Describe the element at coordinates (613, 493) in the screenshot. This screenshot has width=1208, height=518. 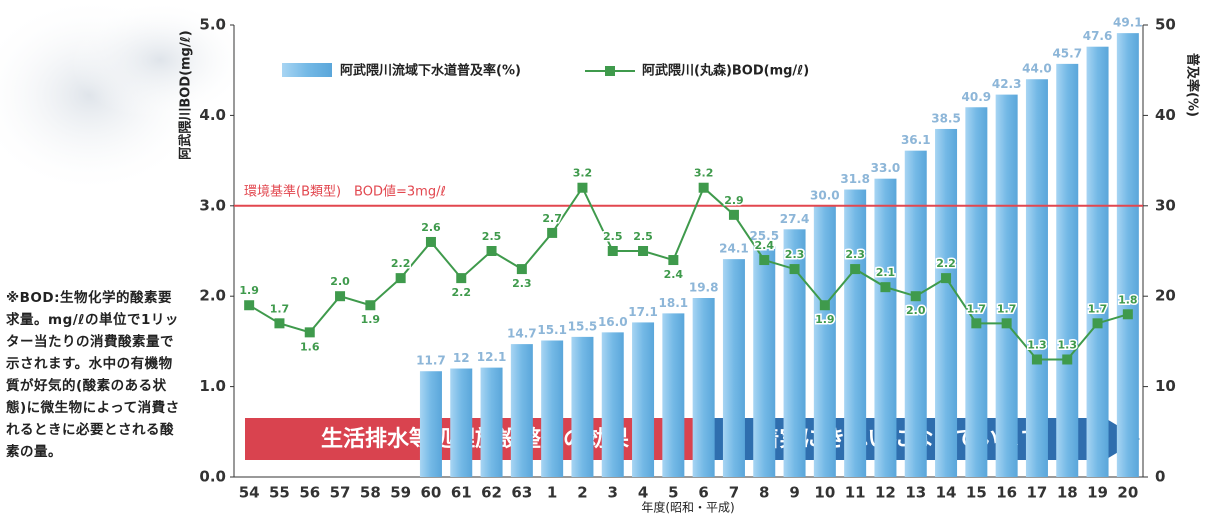
I see `x-tick-label: 3` at that location.